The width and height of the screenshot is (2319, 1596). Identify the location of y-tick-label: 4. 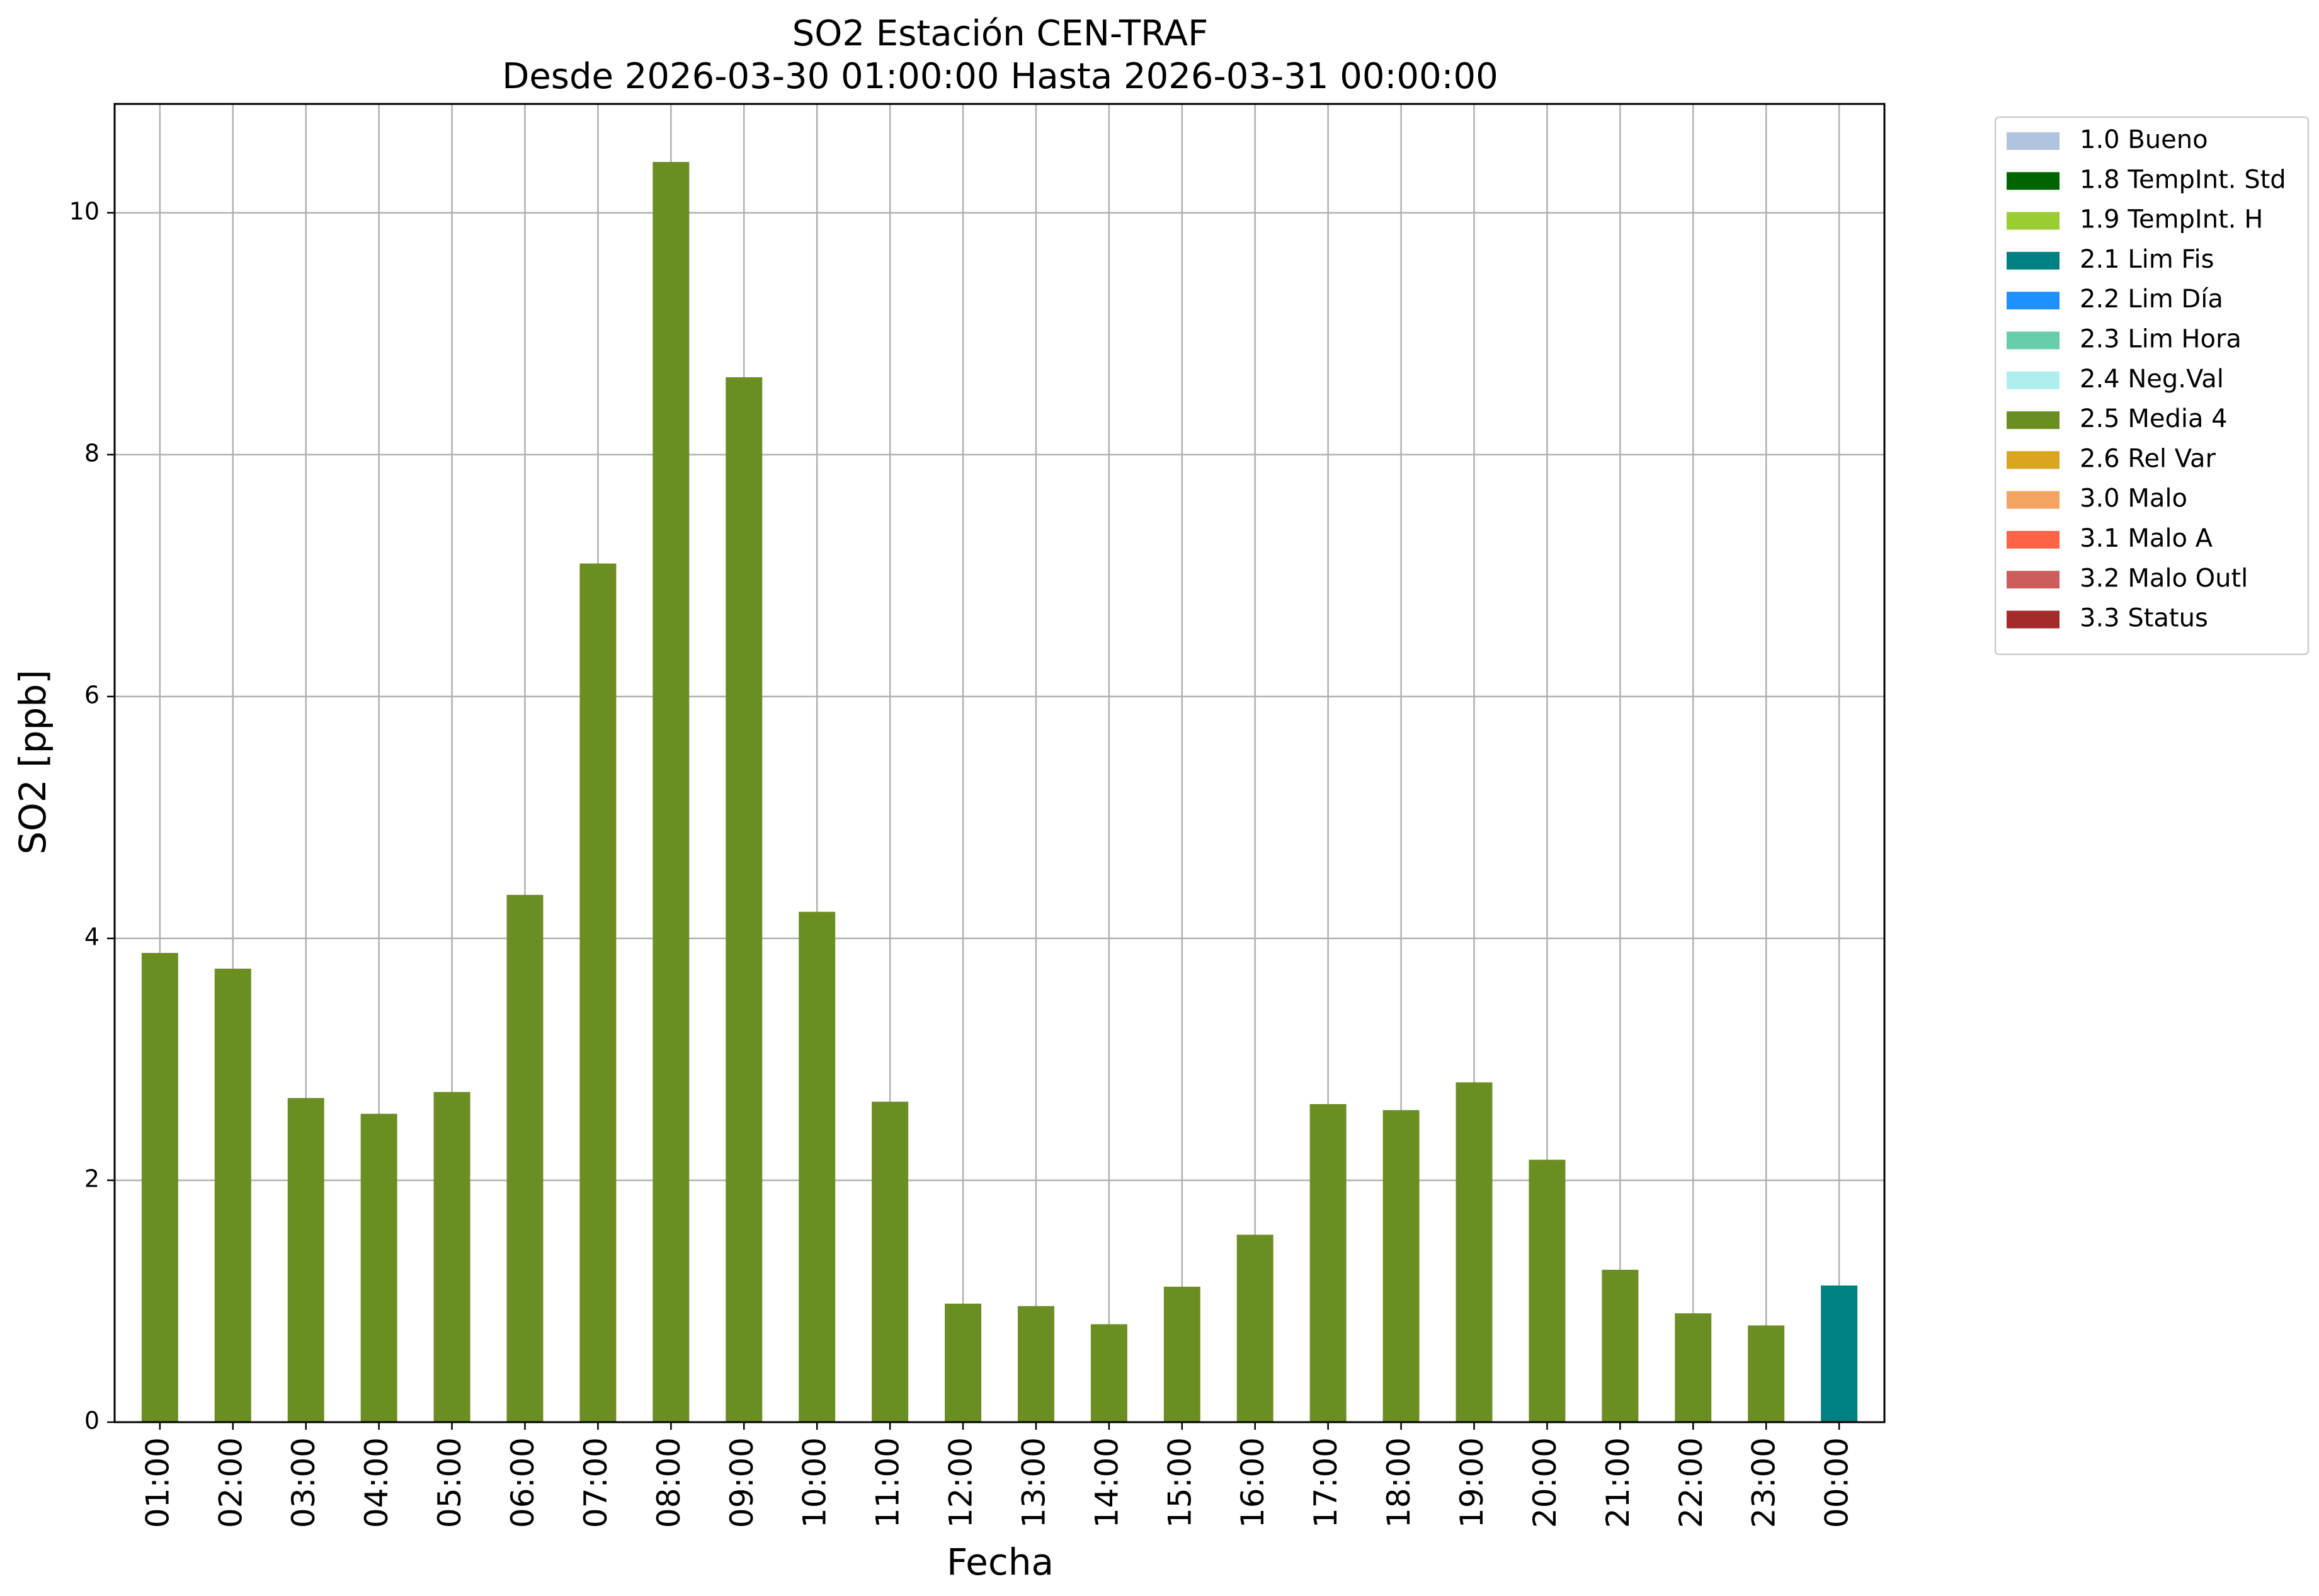
(92, 936).